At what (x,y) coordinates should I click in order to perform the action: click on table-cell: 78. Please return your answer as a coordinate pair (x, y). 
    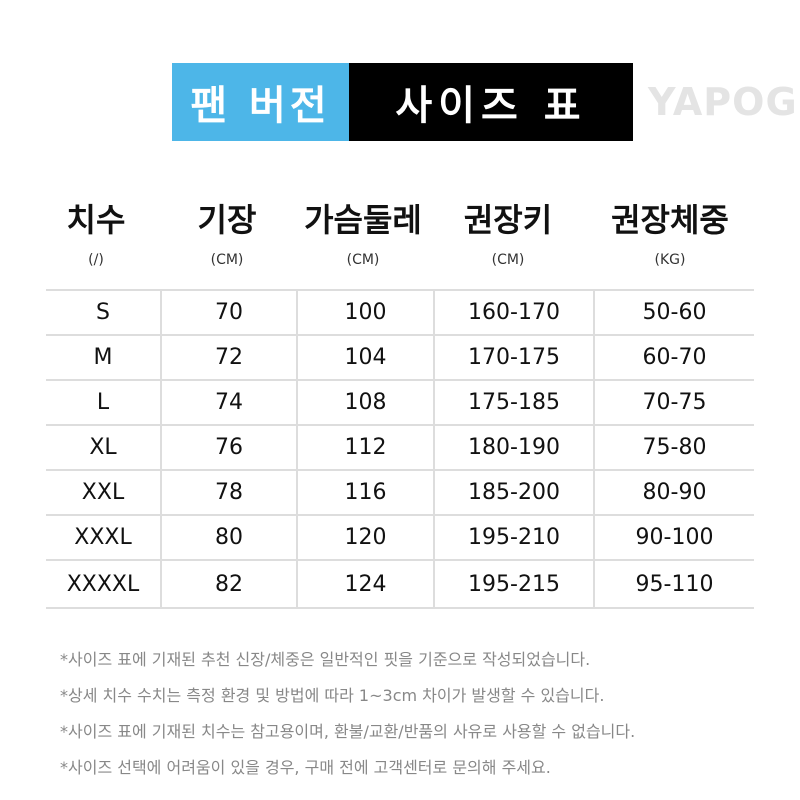
    Looking at the image, I should click on (228, 492).